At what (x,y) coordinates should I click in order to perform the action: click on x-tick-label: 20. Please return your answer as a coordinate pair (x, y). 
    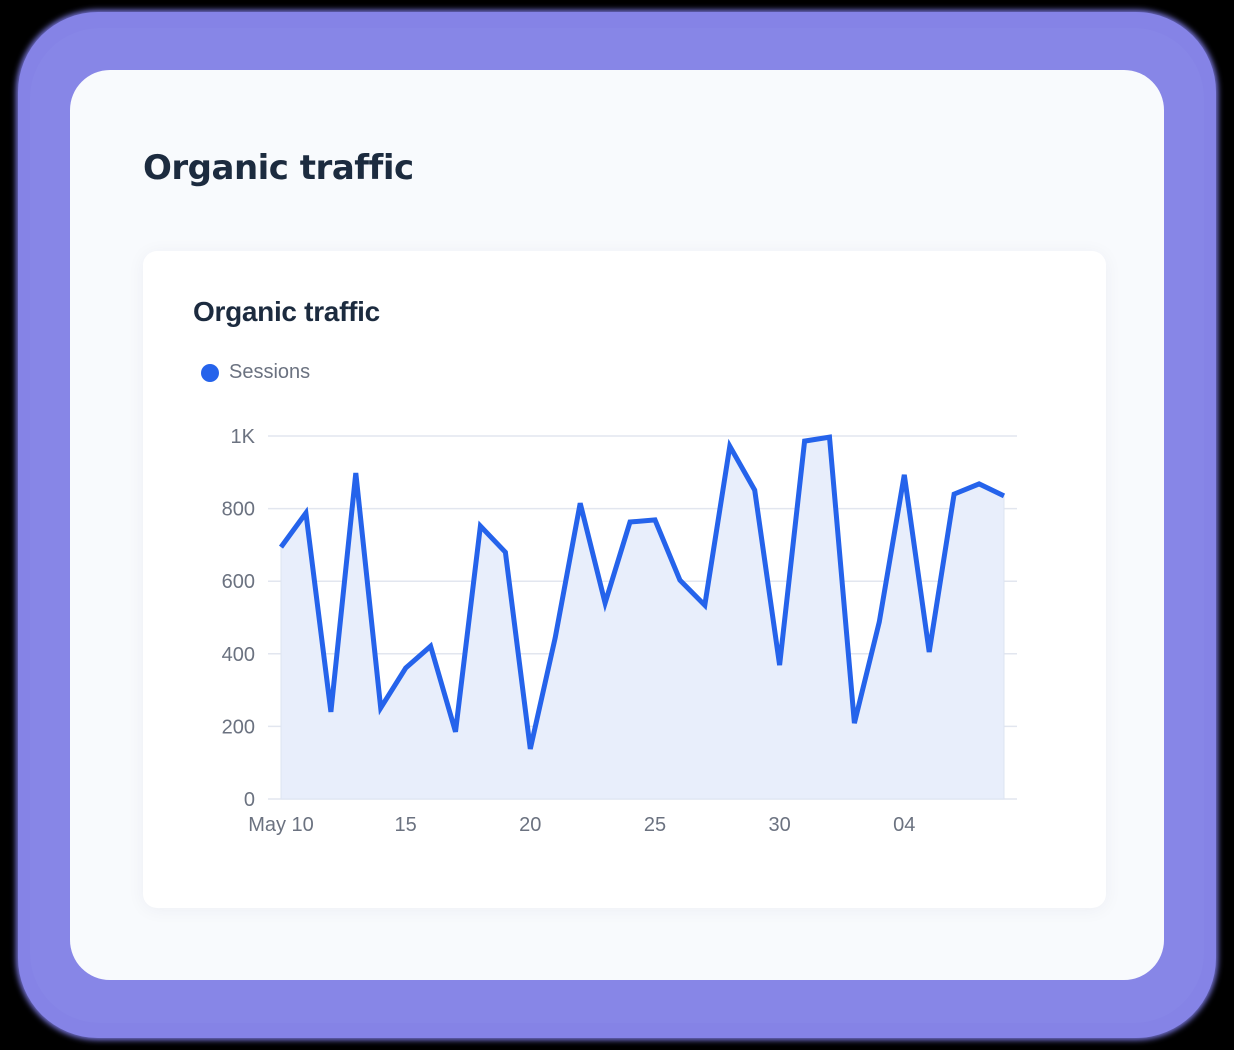
    Looking at the image, I should click on (530, 825).